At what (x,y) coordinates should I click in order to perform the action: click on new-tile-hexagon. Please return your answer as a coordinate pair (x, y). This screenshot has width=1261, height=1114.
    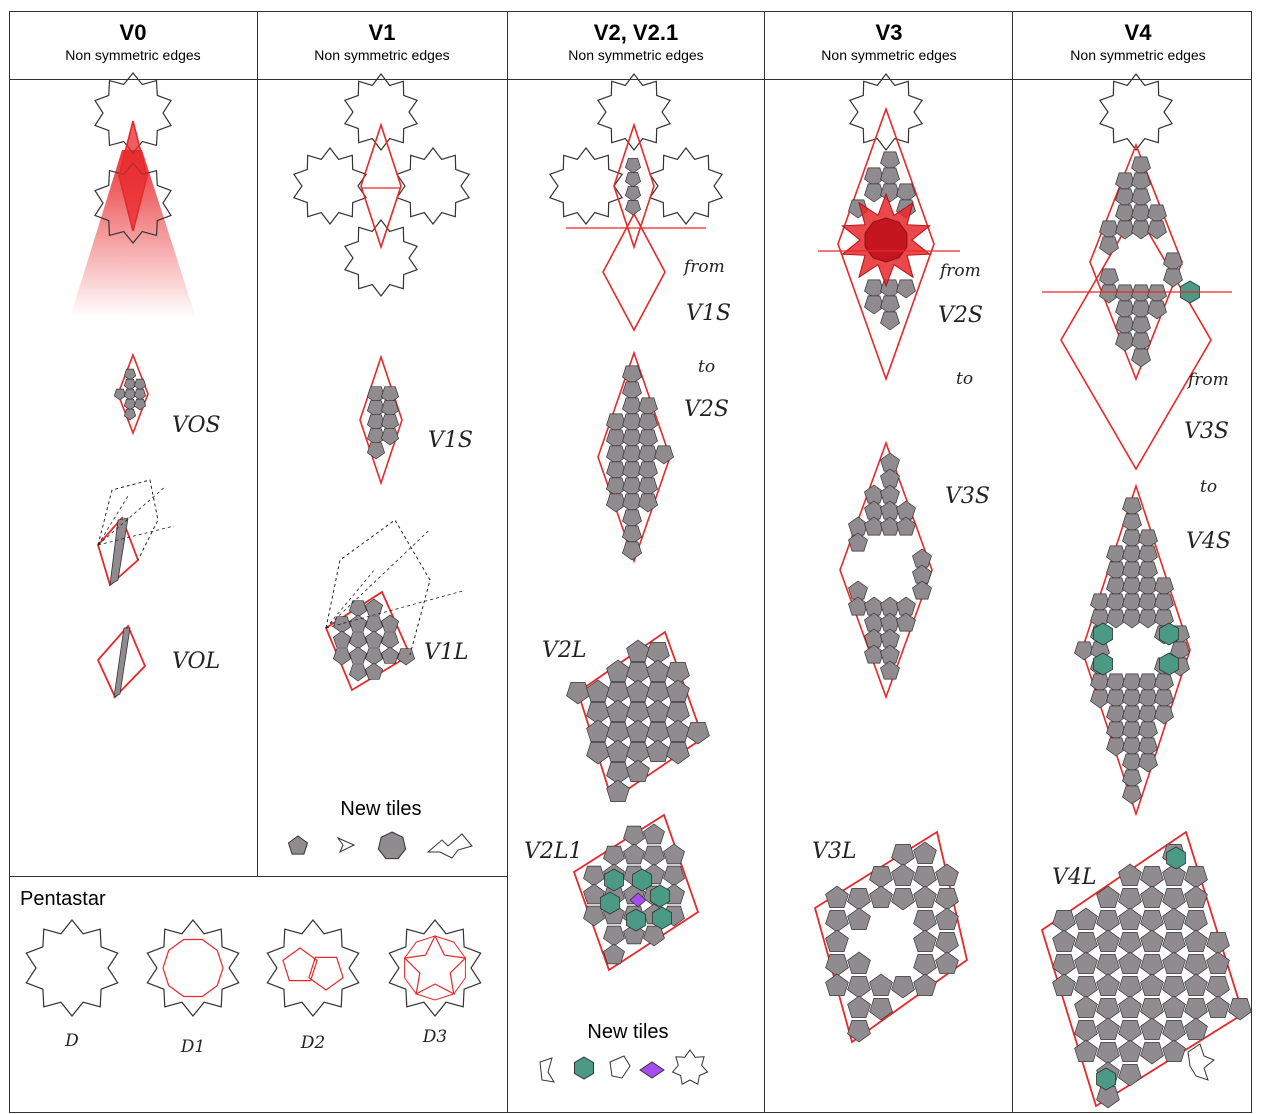
    Looking at the image, I should click on (584, 1068).